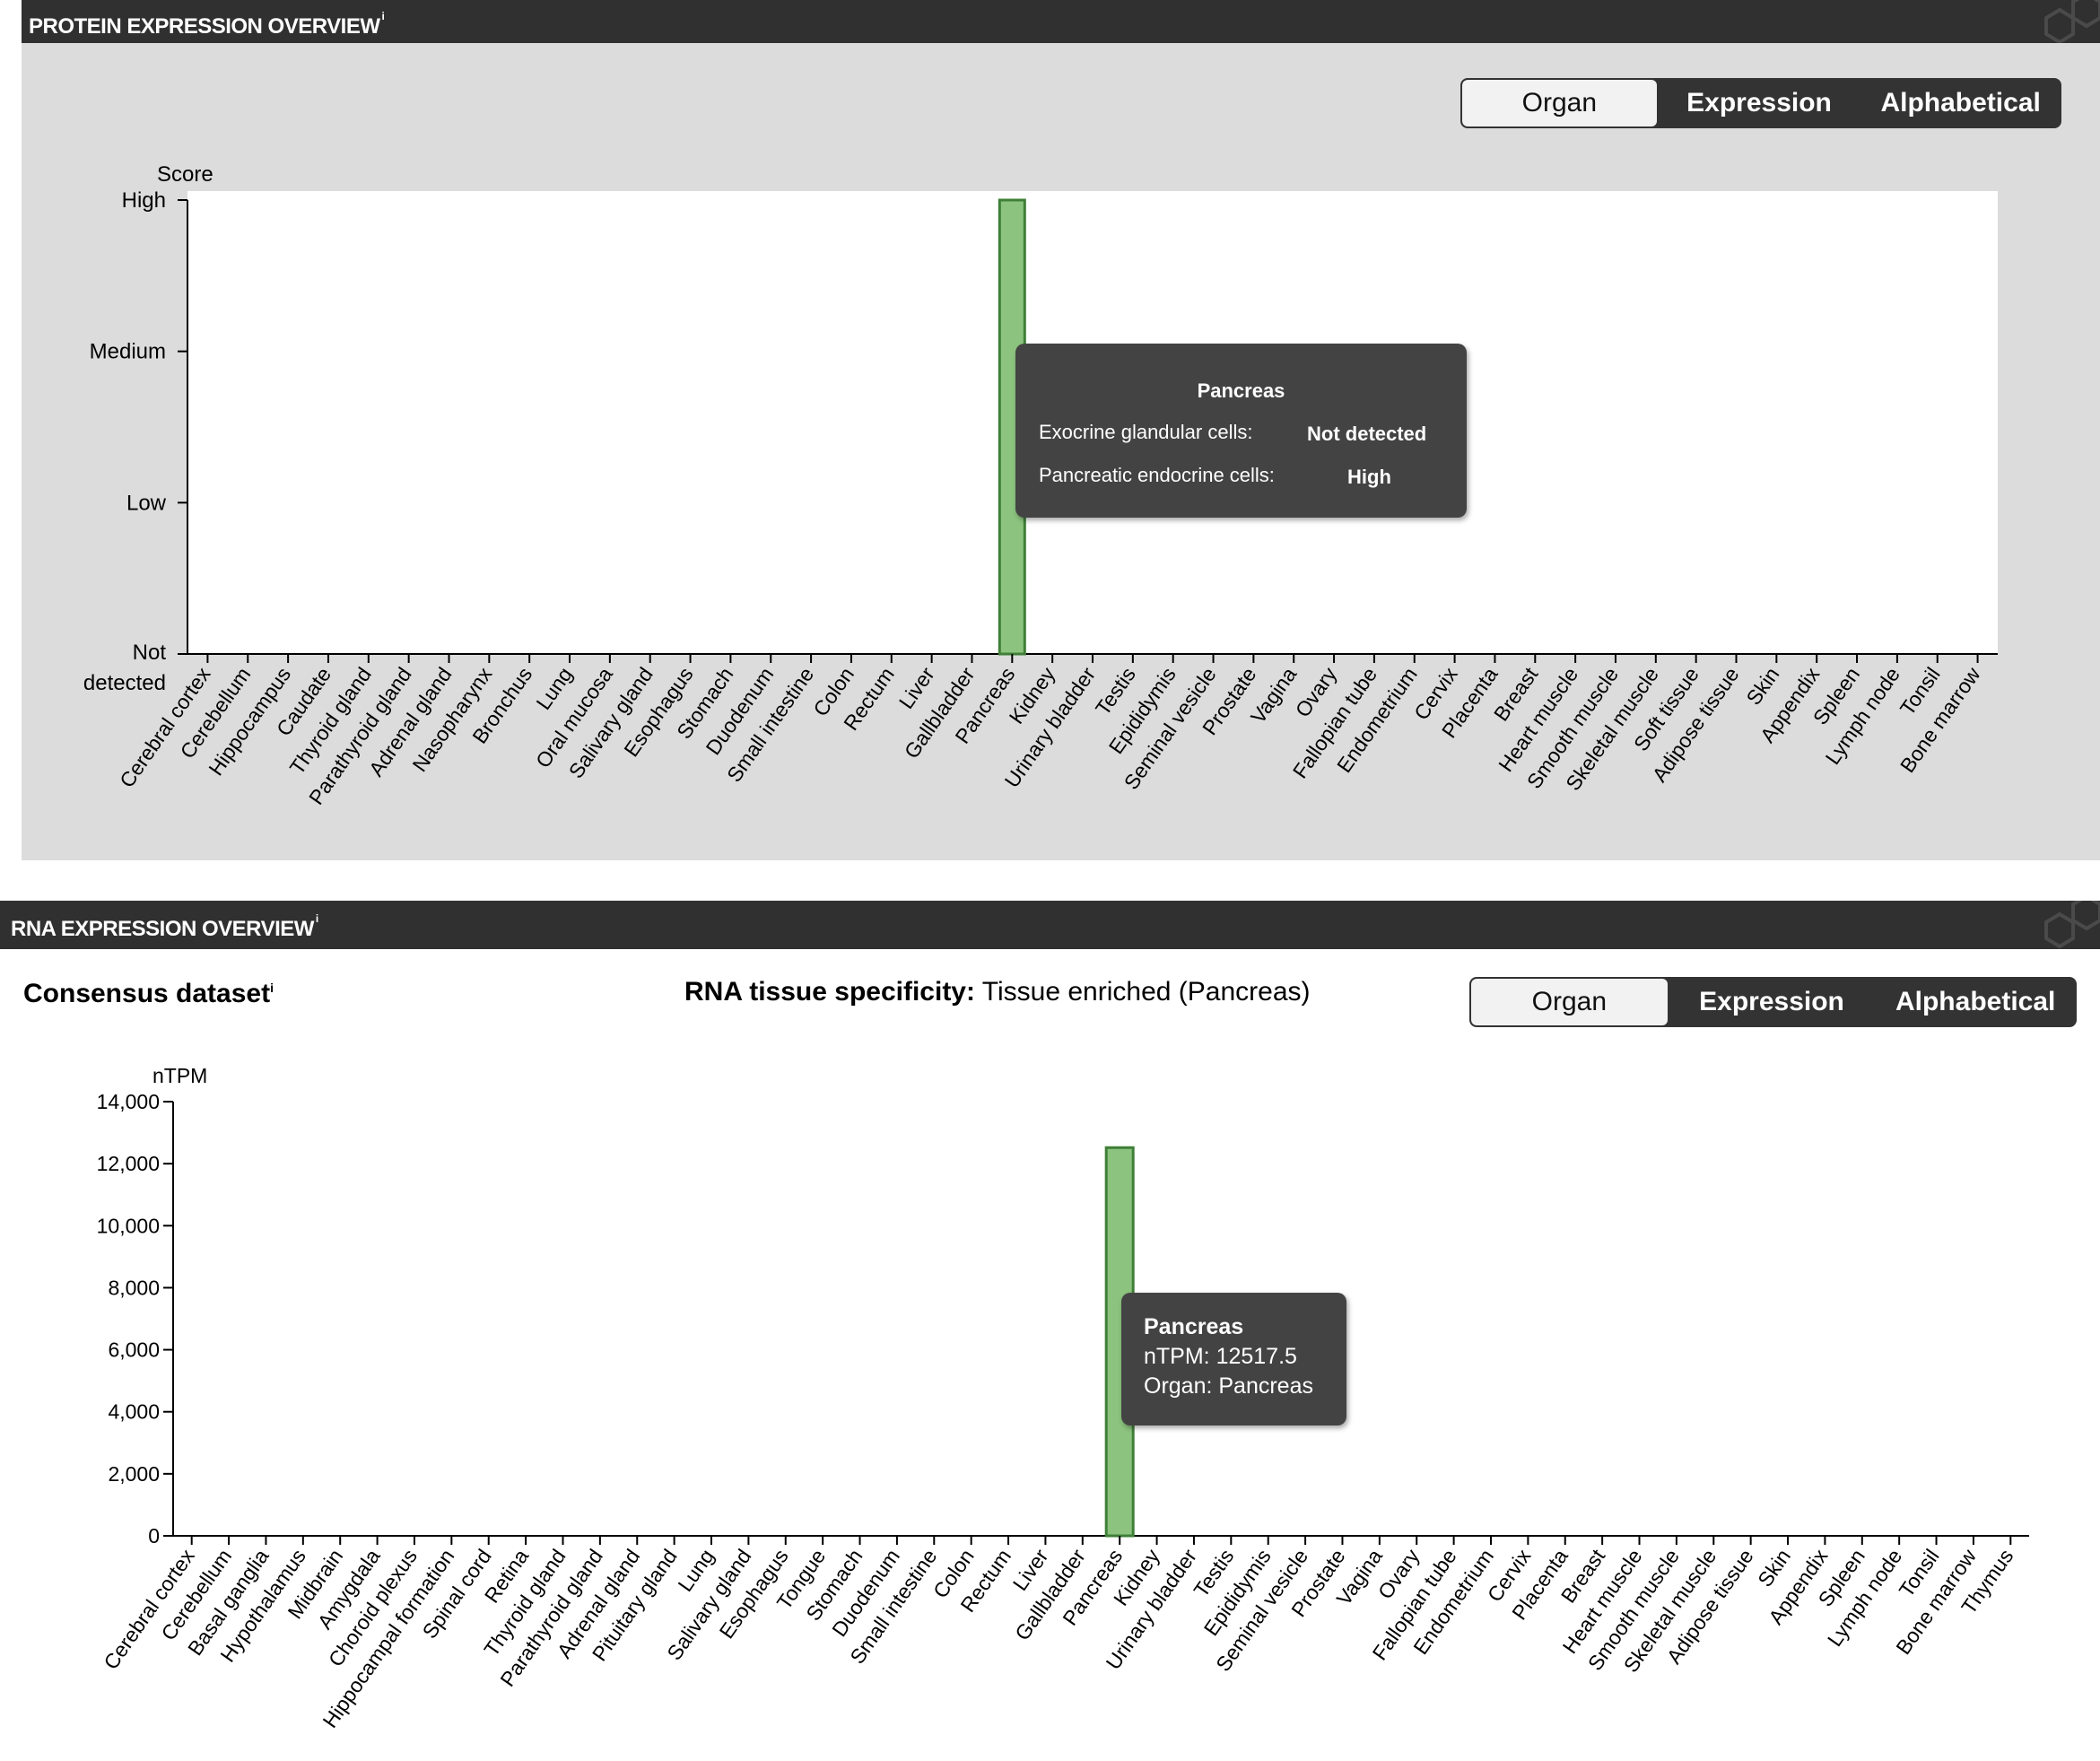 Image resolution: width=2100 pixels, height=1761 pixels. I want to click on y-tick-label: 12,000, so click(129, 1164).